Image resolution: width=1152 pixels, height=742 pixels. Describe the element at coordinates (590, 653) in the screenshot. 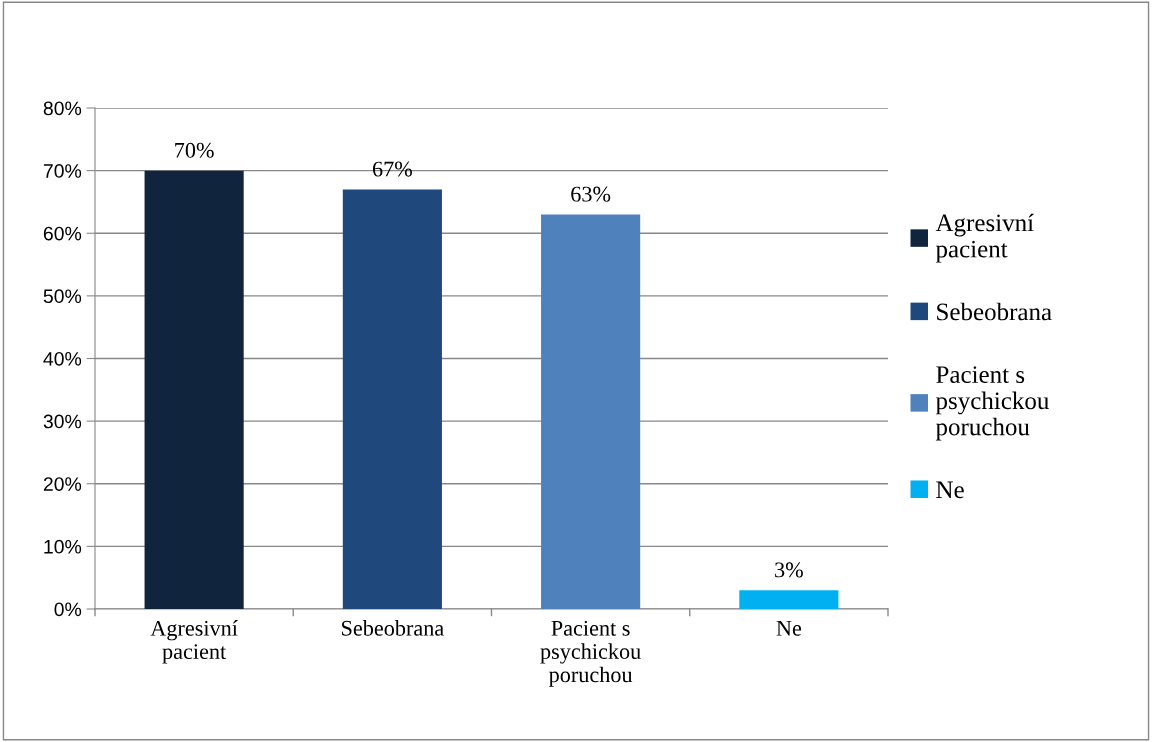

I see `x-tick-label: Pacient s psychickou poruchou` at that location.